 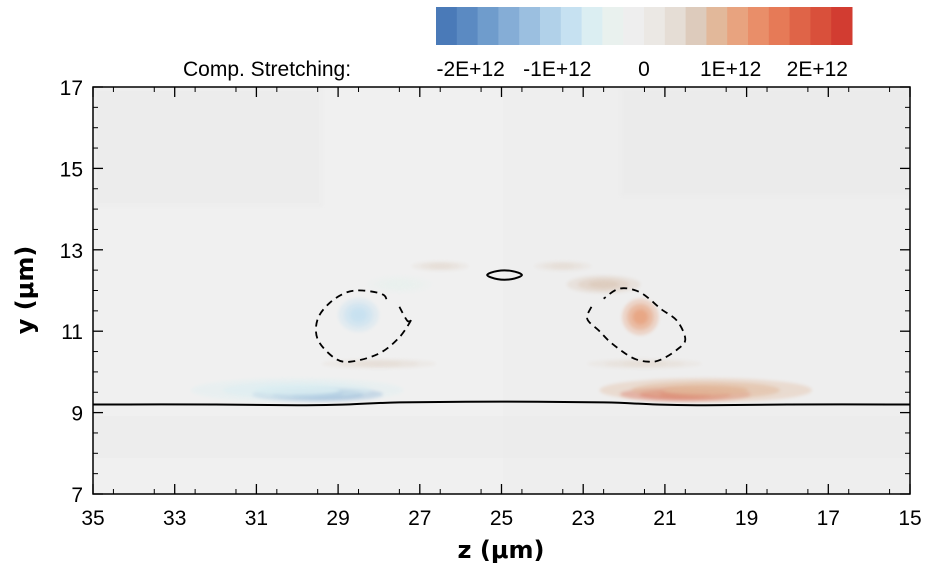 I want to click on x-tick-label-0: 35, so click(x=92, y=518).